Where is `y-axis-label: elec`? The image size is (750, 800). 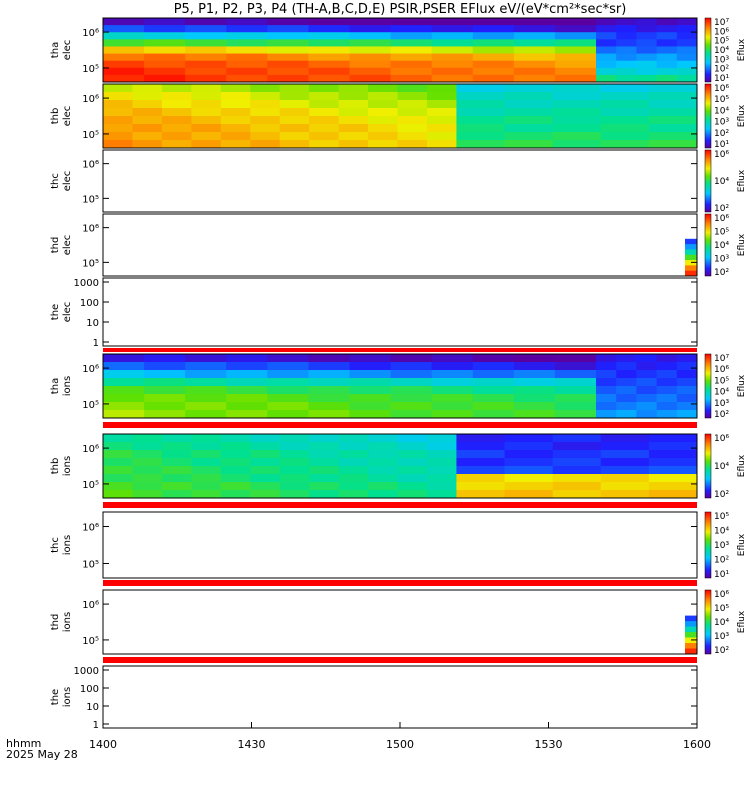
y-axis-label: elec is located at coordinates (67, 245).